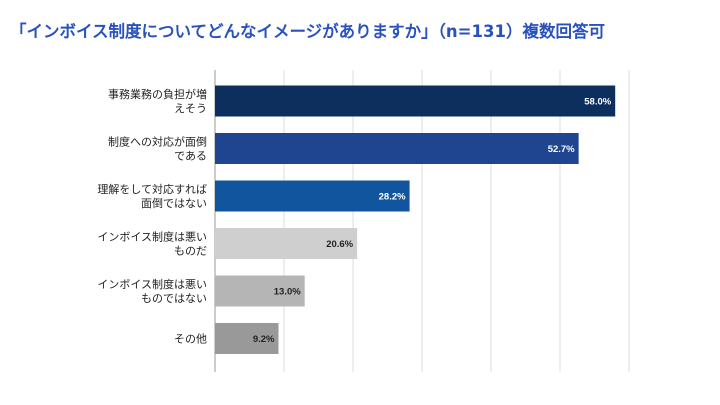  What do you see at coordinates (190, 251) in the screenshot?
I see `category-label: ものだ` at bounding box center [190, 251].